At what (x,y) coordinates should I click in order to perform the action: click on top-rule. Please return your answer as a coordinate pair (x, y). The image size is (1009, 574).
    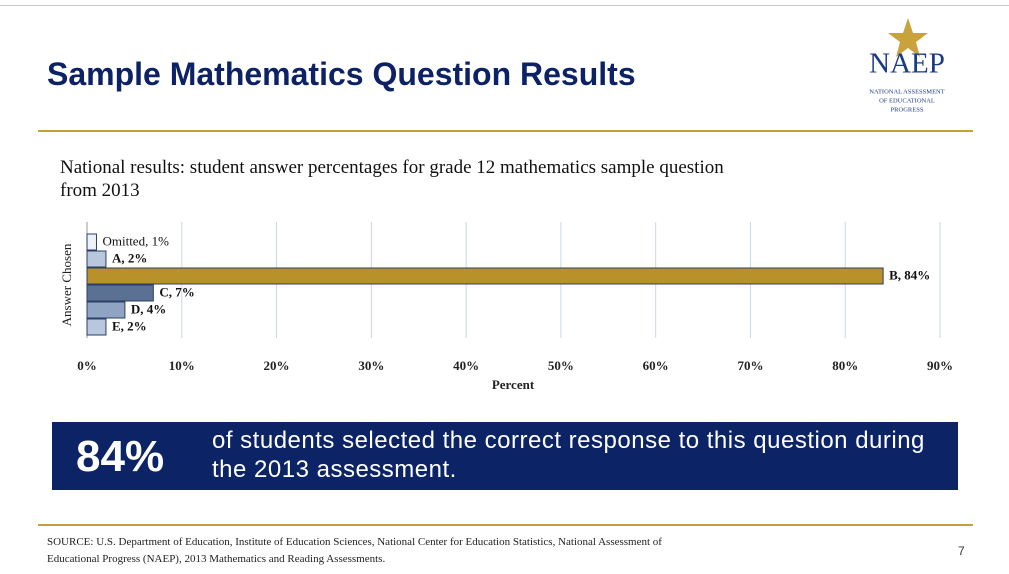
    Looking at the image, I should click on (504, 5).